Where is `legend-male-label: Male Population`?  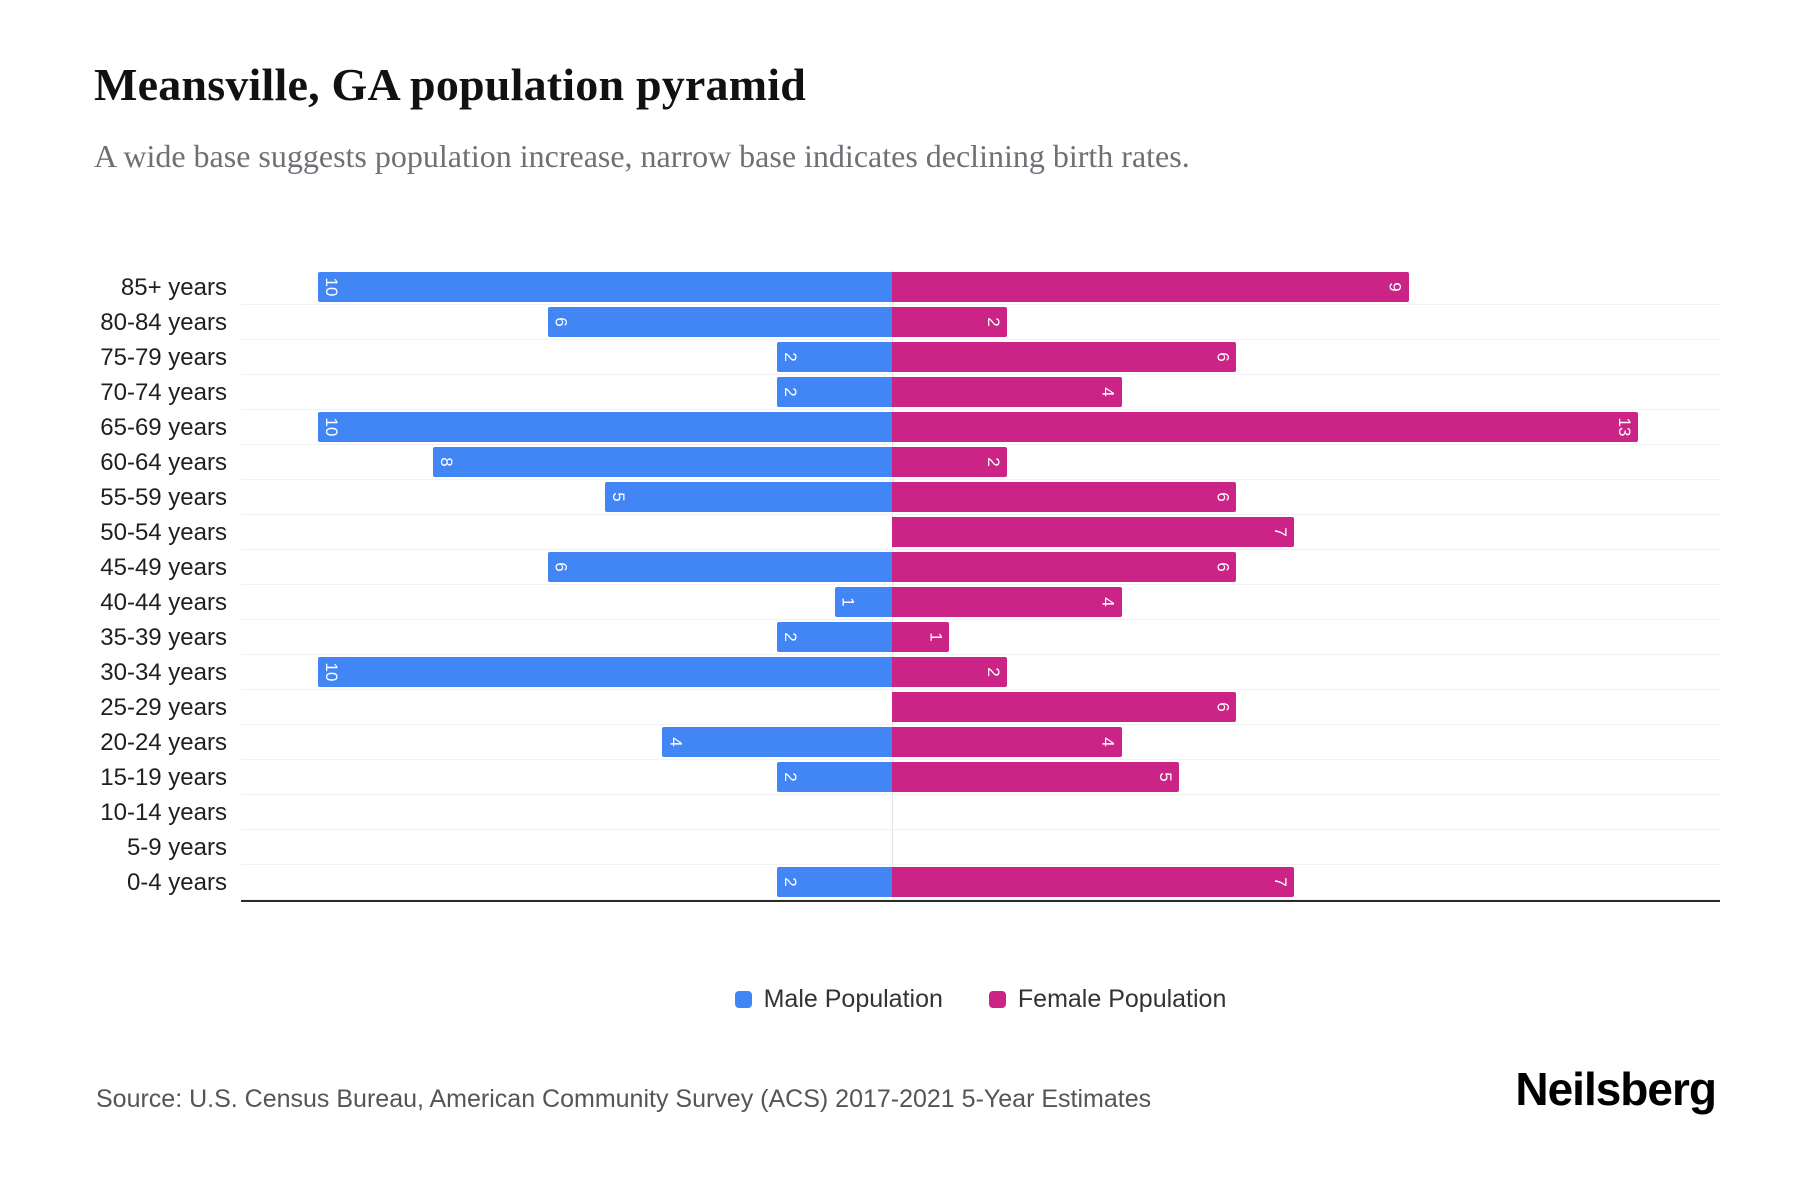 legend-male-label: Male Population is located at coordinates (853, 999).